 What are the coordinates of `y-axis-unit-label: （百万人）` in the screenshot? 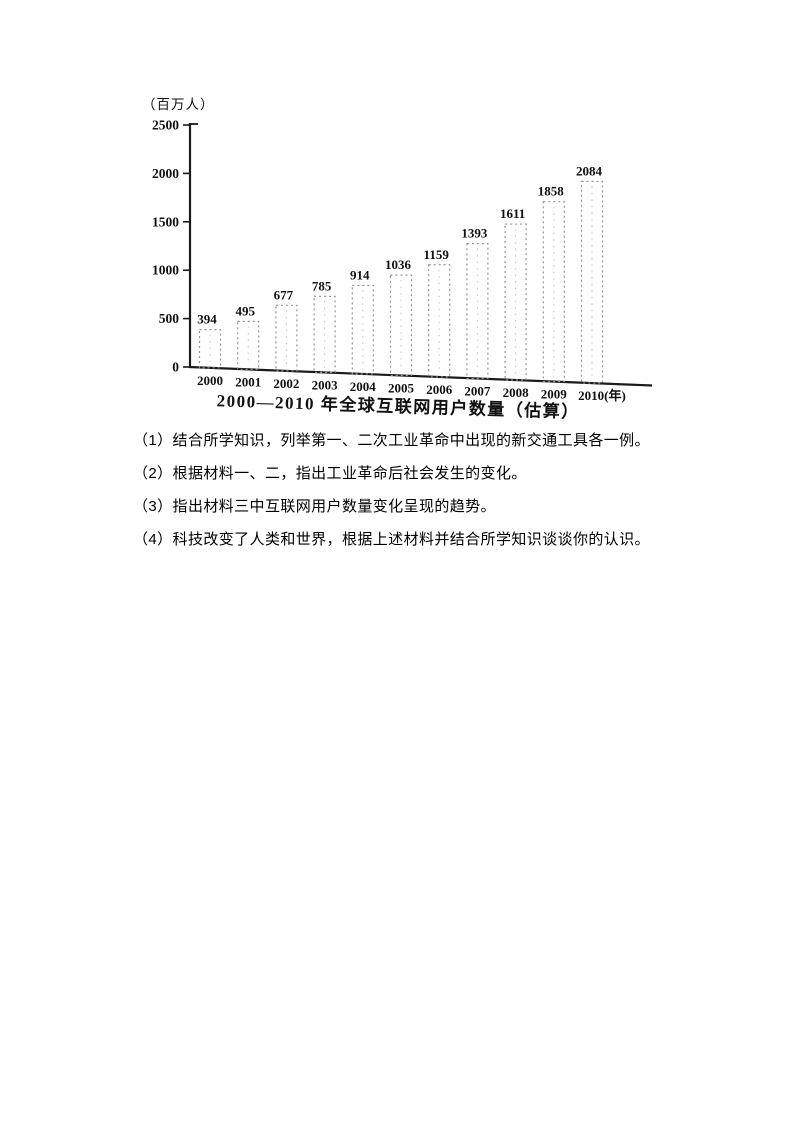 It's located at (178, 104).